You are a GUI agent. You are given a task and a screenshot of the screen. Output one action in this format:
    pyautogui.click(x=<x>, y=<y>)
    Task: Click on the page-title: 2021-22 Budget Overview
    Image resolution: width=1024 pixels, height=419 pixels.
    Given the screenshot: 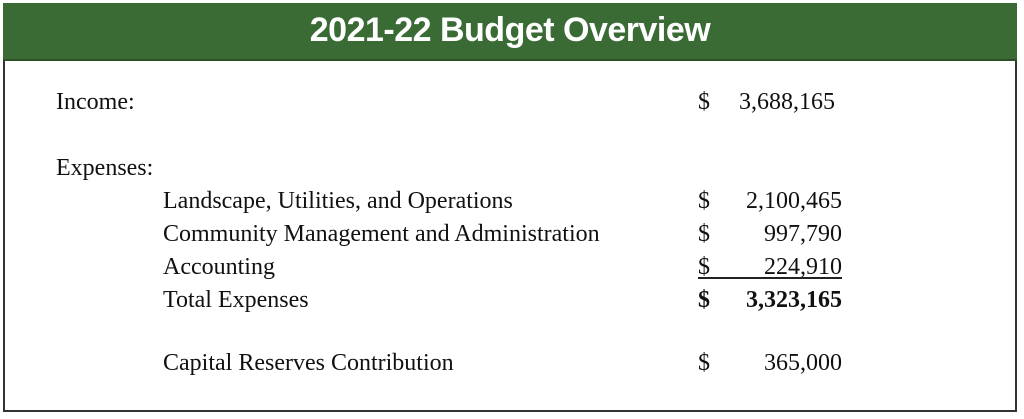 What is the action you would take?
    pyautogui.click(x=510, y=30)
    